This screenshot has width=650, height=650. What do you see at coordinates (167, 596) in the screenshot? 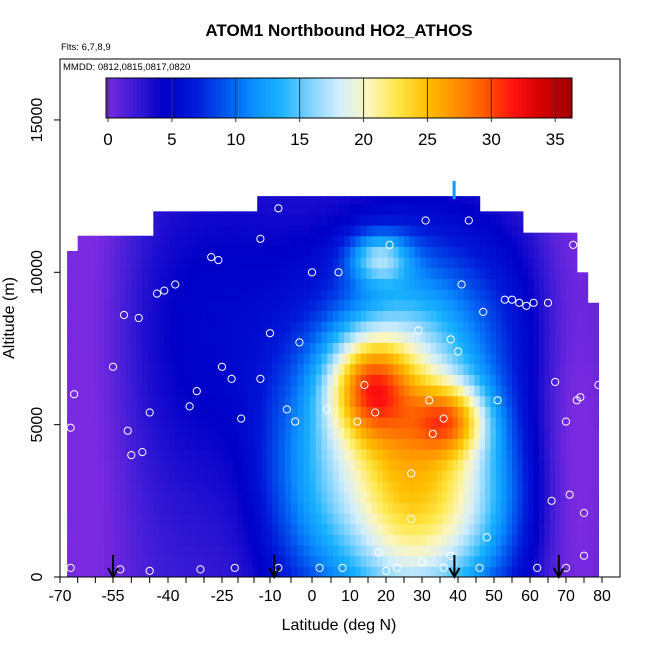
I see `x-tick-label: -40` at bounding box center [167, 596].